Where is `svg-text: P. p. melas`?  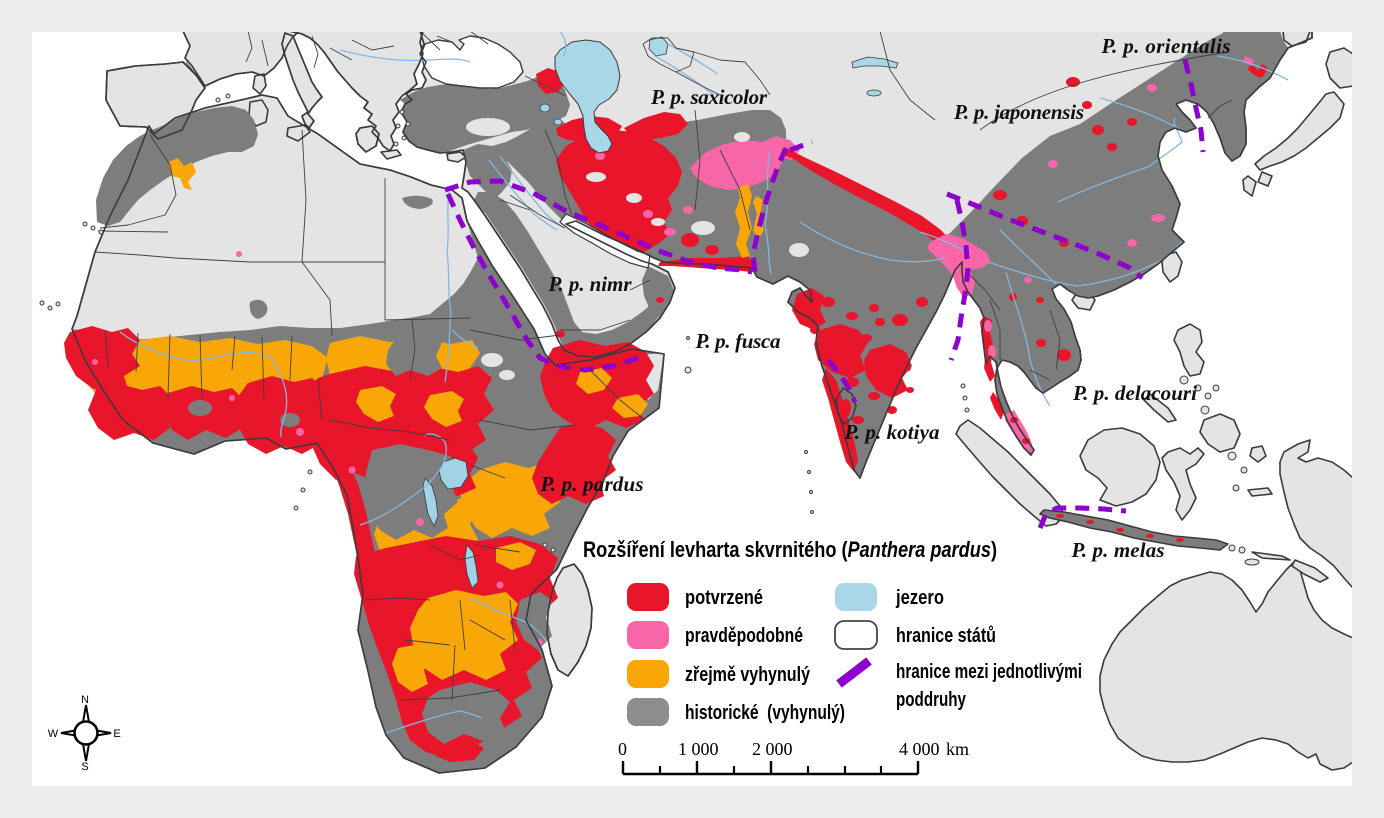 svg-text: P. p. melas is located at coordinates (1118, 550).